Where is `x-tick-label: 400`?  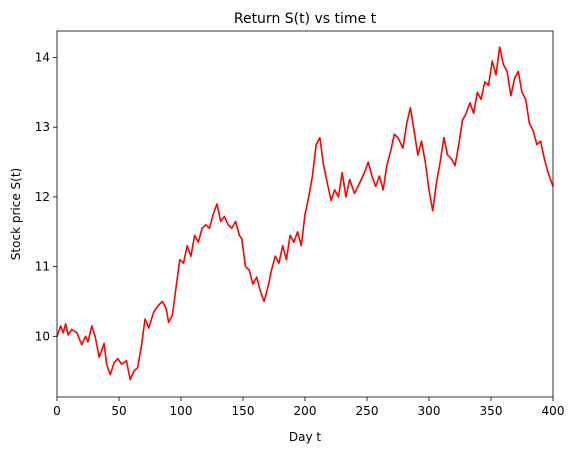 x-tick-label: 400 is located at coordinates (553, 411).